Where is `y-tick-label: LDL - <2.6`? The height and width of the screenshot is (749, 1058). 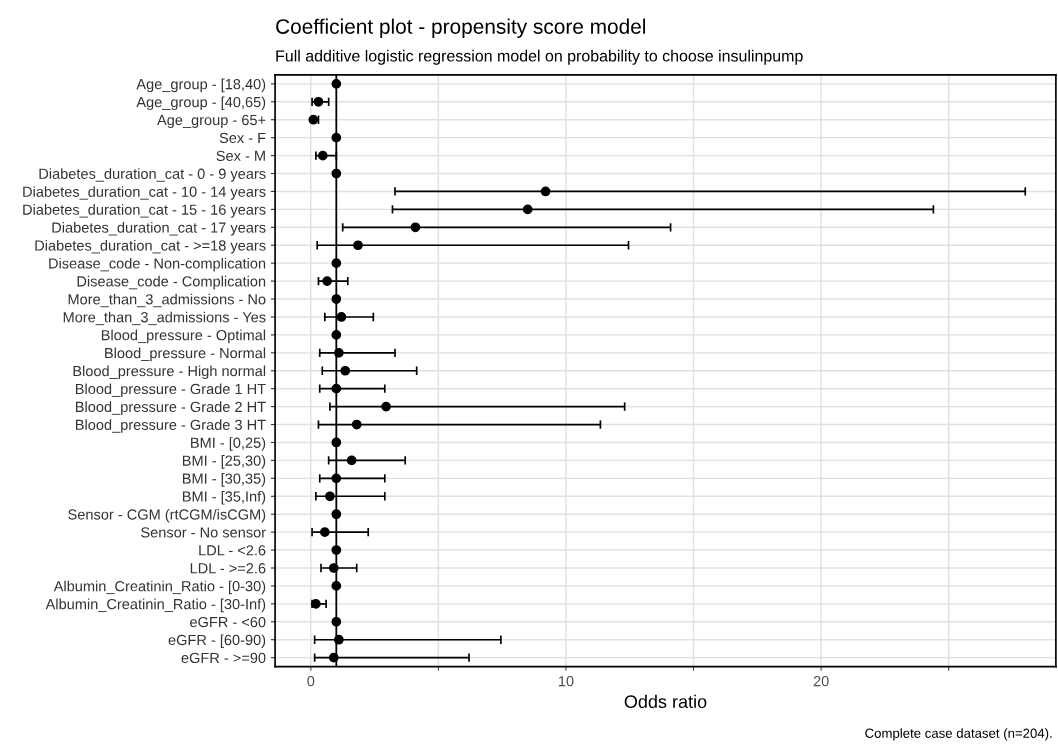 y-tick-label: LDL - <2.6 is located at coordinates (232, 550).